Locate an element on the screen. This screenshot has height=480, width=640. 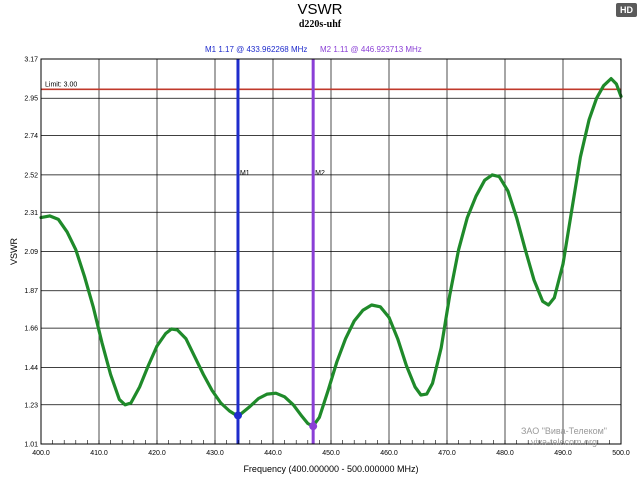
marker-layer: M1 M2 is located at coordinates (279, 251).